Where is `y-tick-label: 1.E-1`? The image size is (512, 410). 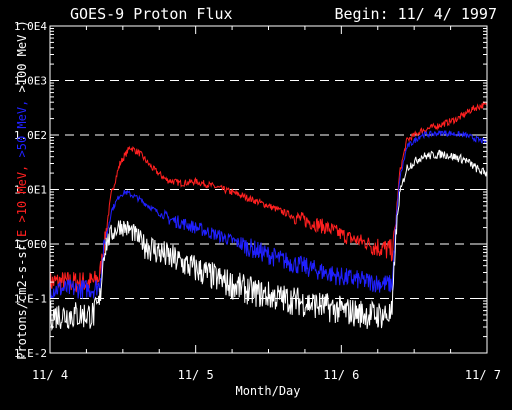 y-tick-label: 1.E-1 is located at coordinates (30, 299).